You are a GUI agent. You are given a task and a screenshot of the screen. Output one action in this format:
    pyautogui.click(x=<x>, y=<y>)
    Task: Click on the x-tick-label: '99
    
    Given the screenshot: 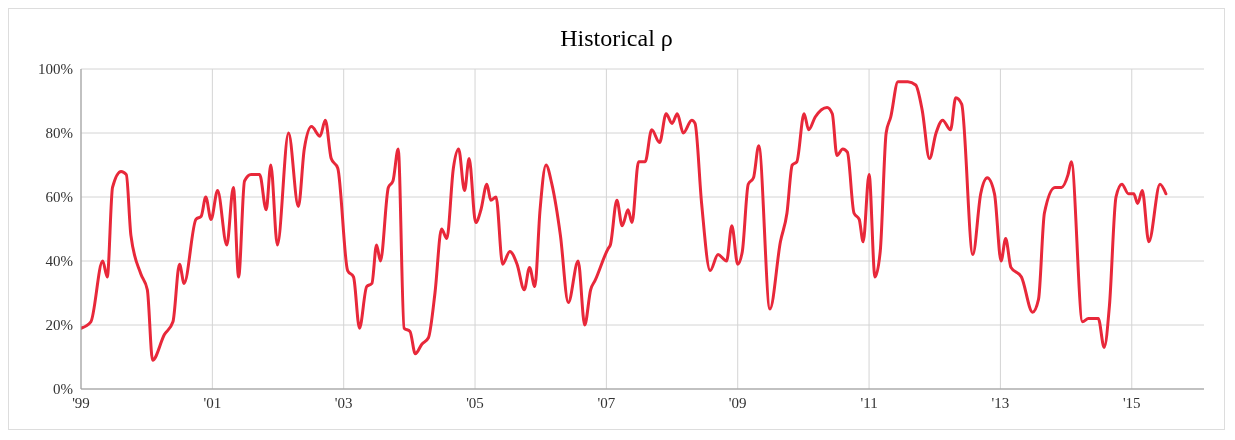 What is the action you would take?
    pyautogui.click(x=81, y=402)
    